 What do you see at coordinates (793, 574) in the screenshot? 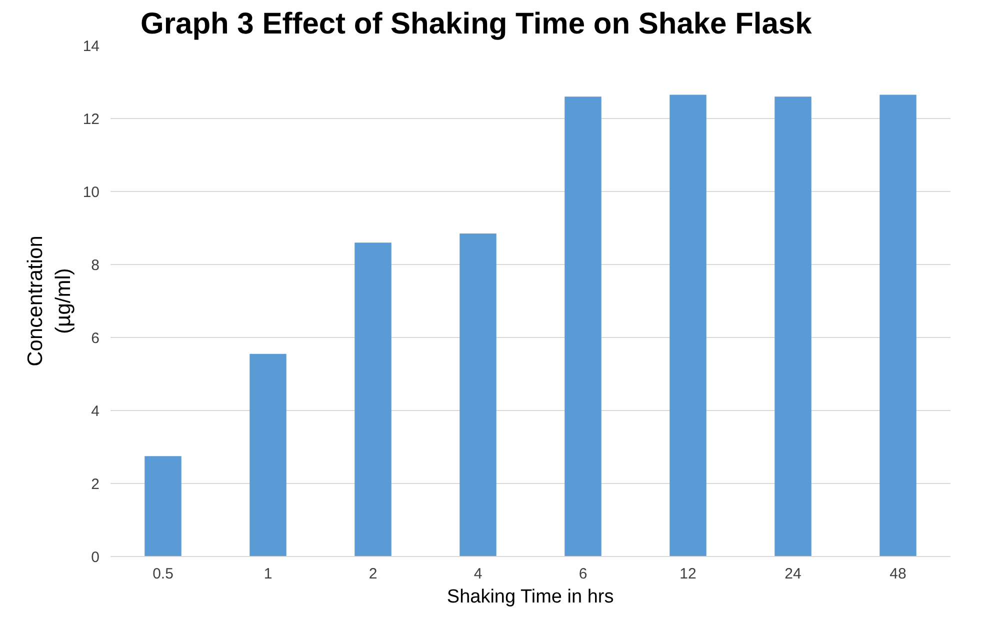
I see `x-tick-label: 24` at bounding box center [793, 574].